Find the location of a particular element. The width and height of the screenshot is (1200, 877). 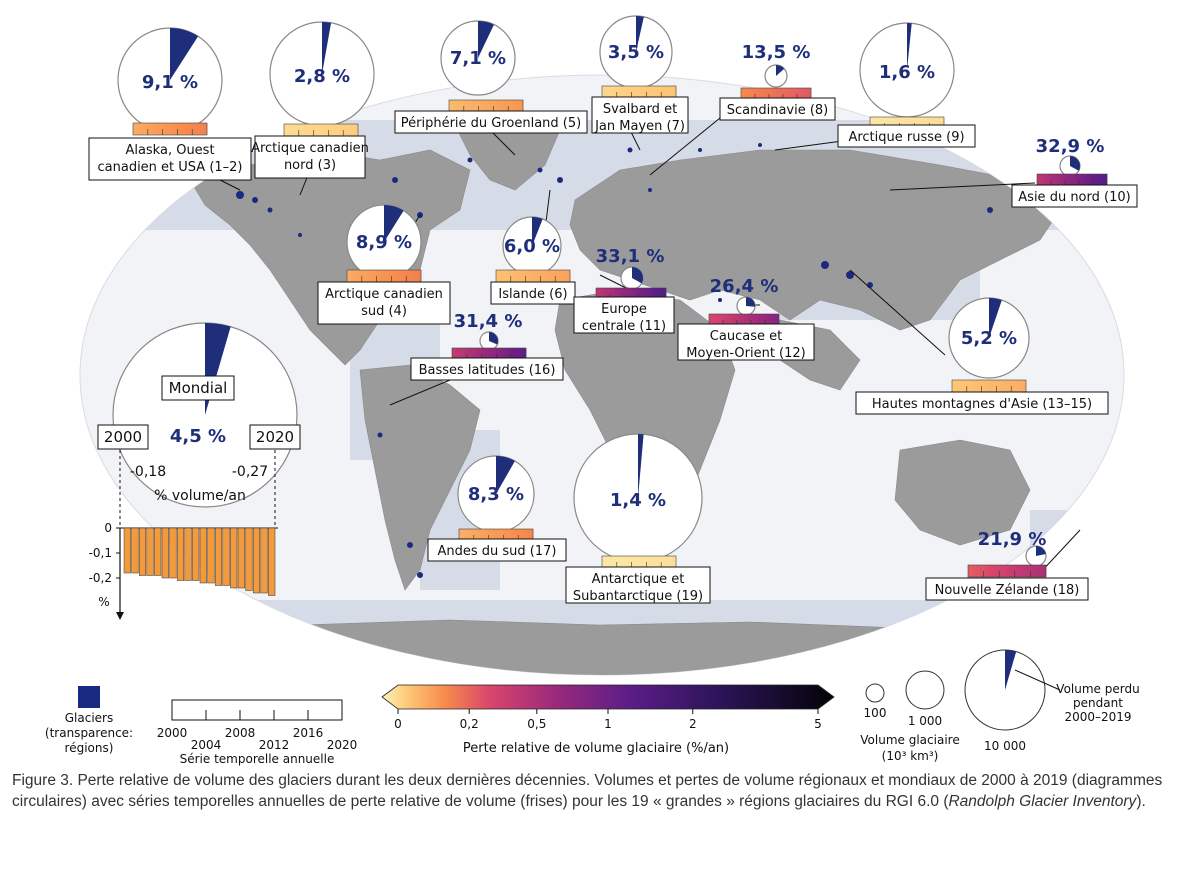

colorbar-tick-label: 5 is located at coordinates (818, 724).